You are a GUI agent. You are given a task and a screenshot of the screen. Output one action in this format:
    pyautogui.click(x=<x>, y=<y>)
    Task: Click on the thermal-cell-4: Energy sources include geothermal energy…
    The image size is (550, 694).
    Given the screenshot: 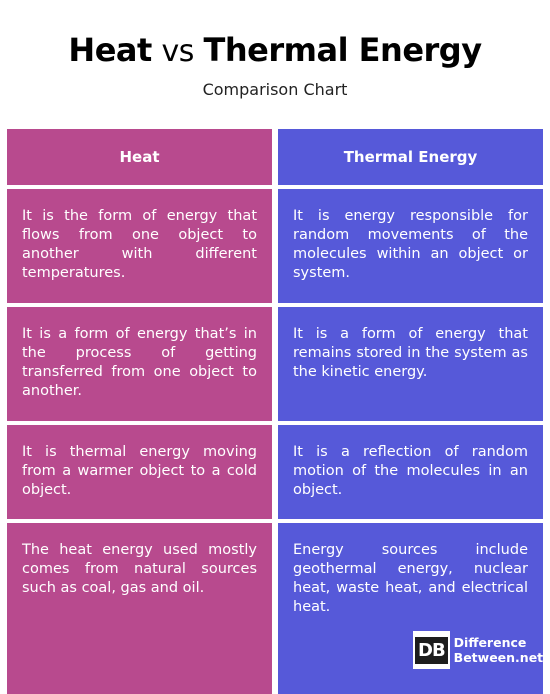 What is the action you would take?
    pyautogui.click(x=410, y=608)
    